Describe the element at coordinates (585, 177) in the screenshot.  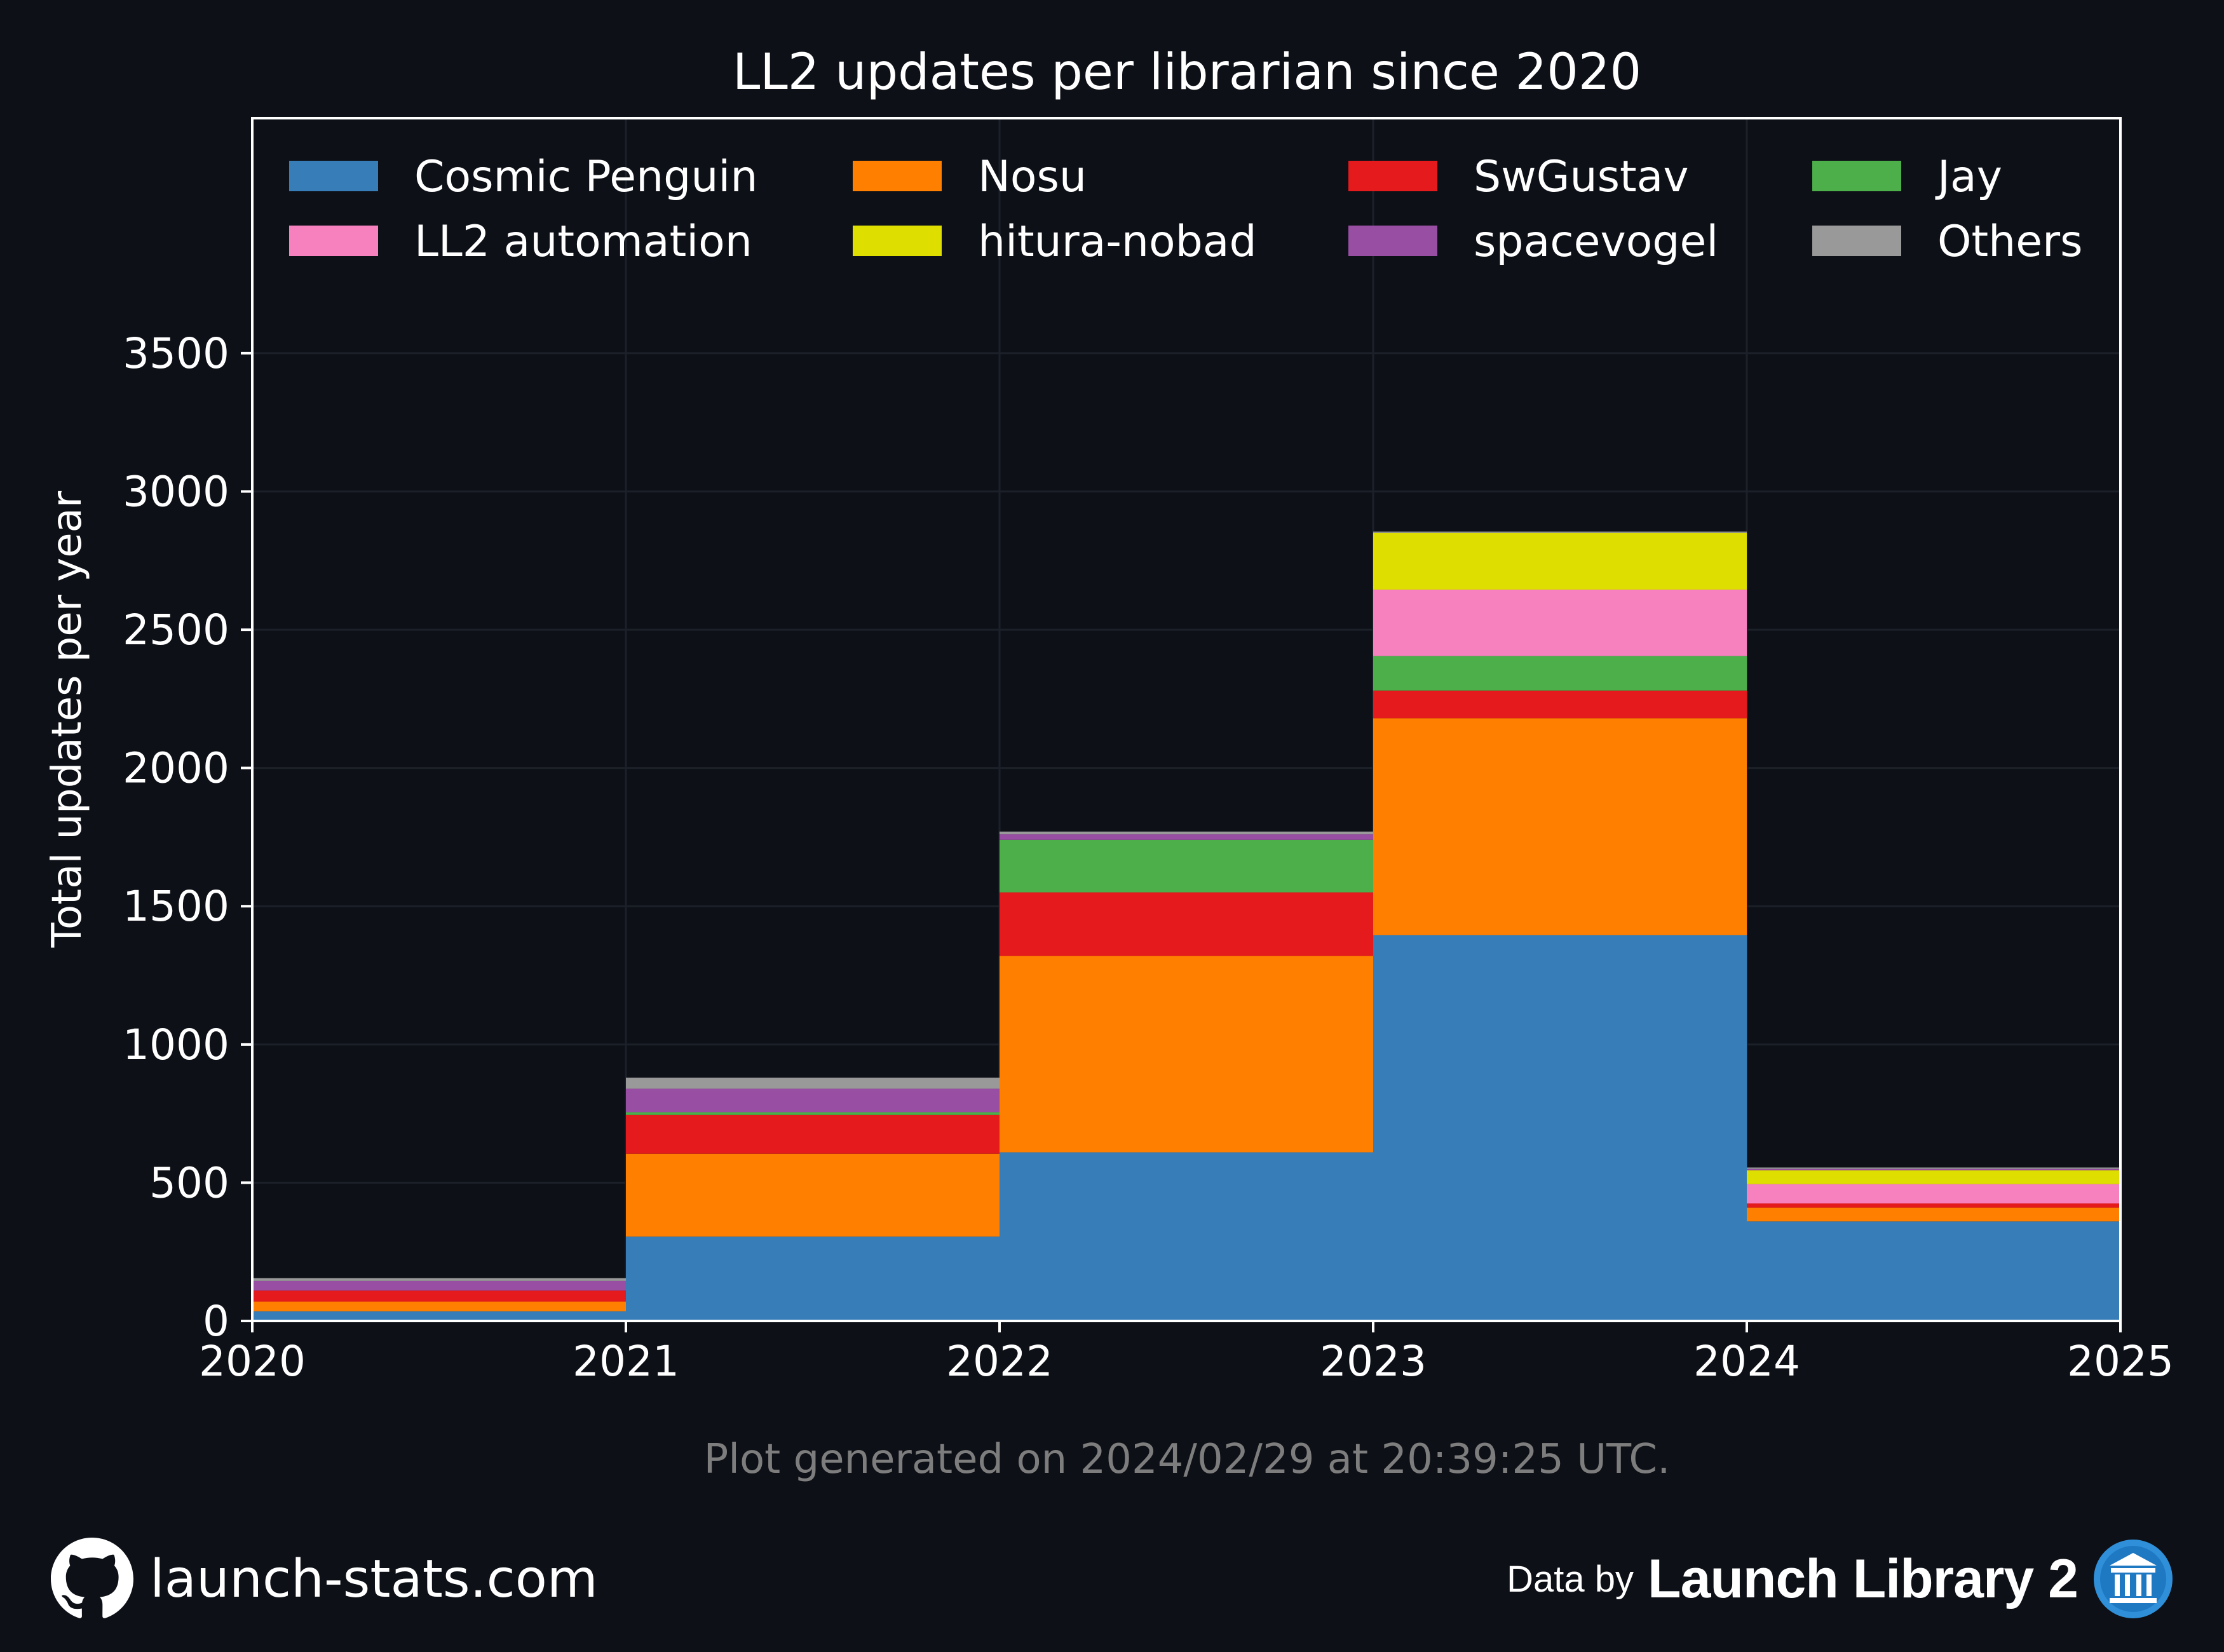
I see `legend-label-cosmic-penguin: Cosmic Penguin` at that location.